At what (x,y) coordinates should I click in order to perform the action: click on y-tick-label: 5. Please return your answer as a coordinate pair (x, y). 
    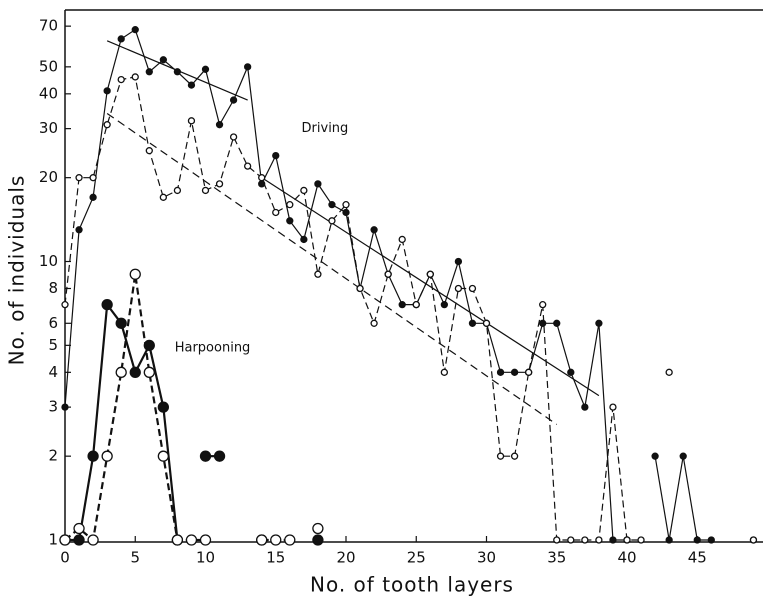
    Looking at the image, I should click on (53, 345).